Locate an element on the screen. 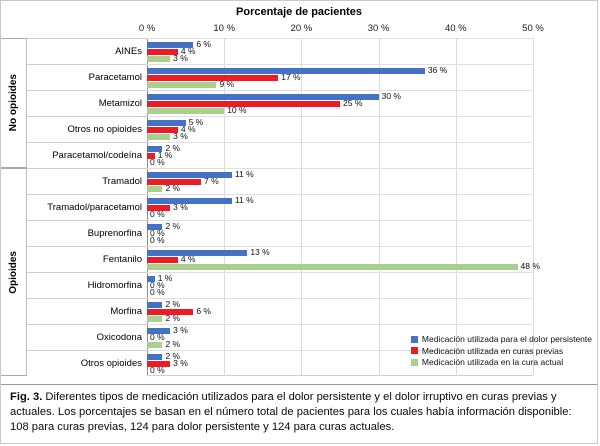  bar-row: 10 % is located at coordinates (340, 110).